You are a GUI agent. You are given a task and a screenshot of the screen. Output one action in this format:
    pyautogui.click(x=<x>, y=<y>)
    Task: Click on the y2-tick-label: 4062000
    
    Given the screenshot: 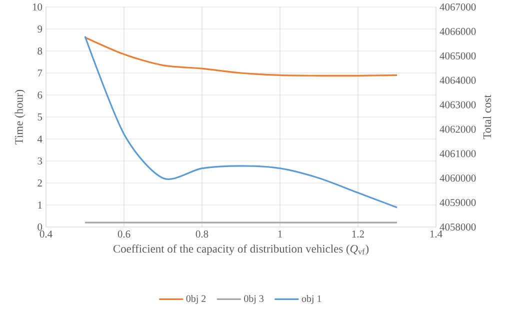 What is the action you would take?
    pyautogui.click(x=458, y=129)
    